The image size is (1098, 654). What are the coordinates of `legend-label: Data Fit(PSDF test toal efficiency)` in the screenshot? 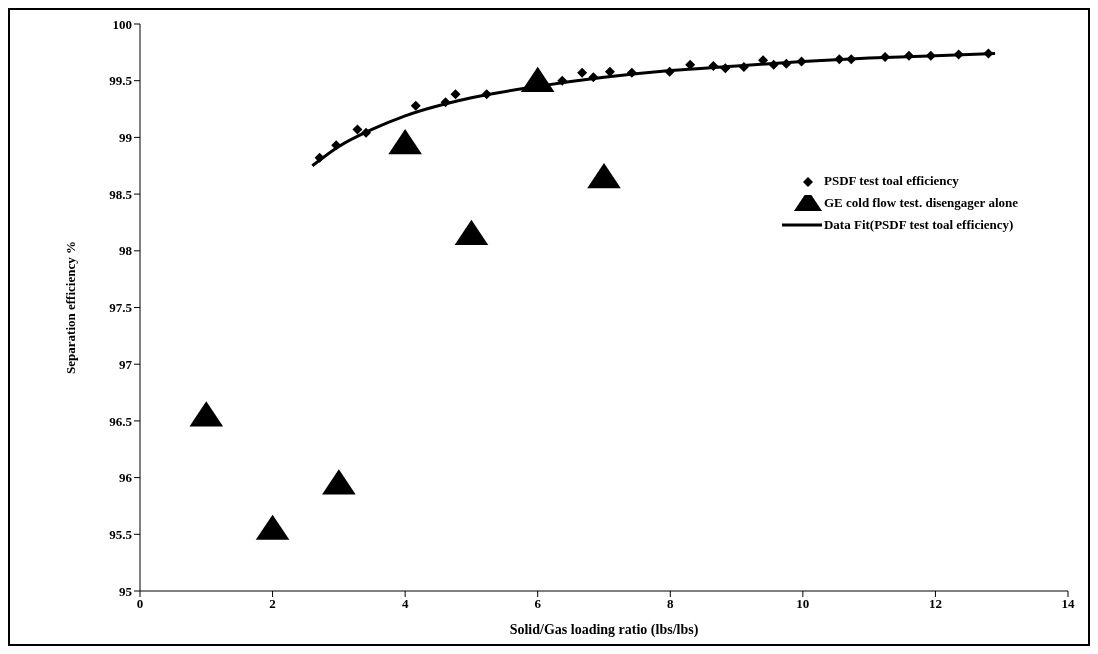 It's located at (918, 225).